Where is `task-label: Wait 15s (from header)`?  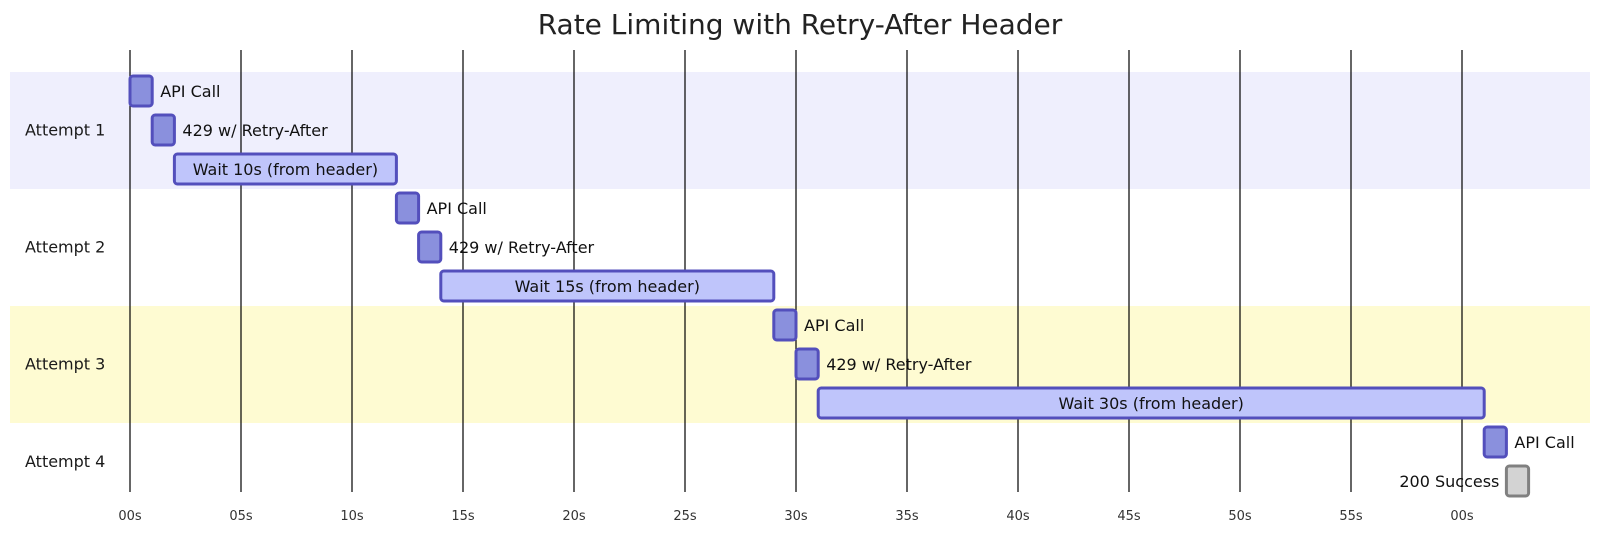 task-label: Wait 15s (from header) is located at coordinates (607, 286).